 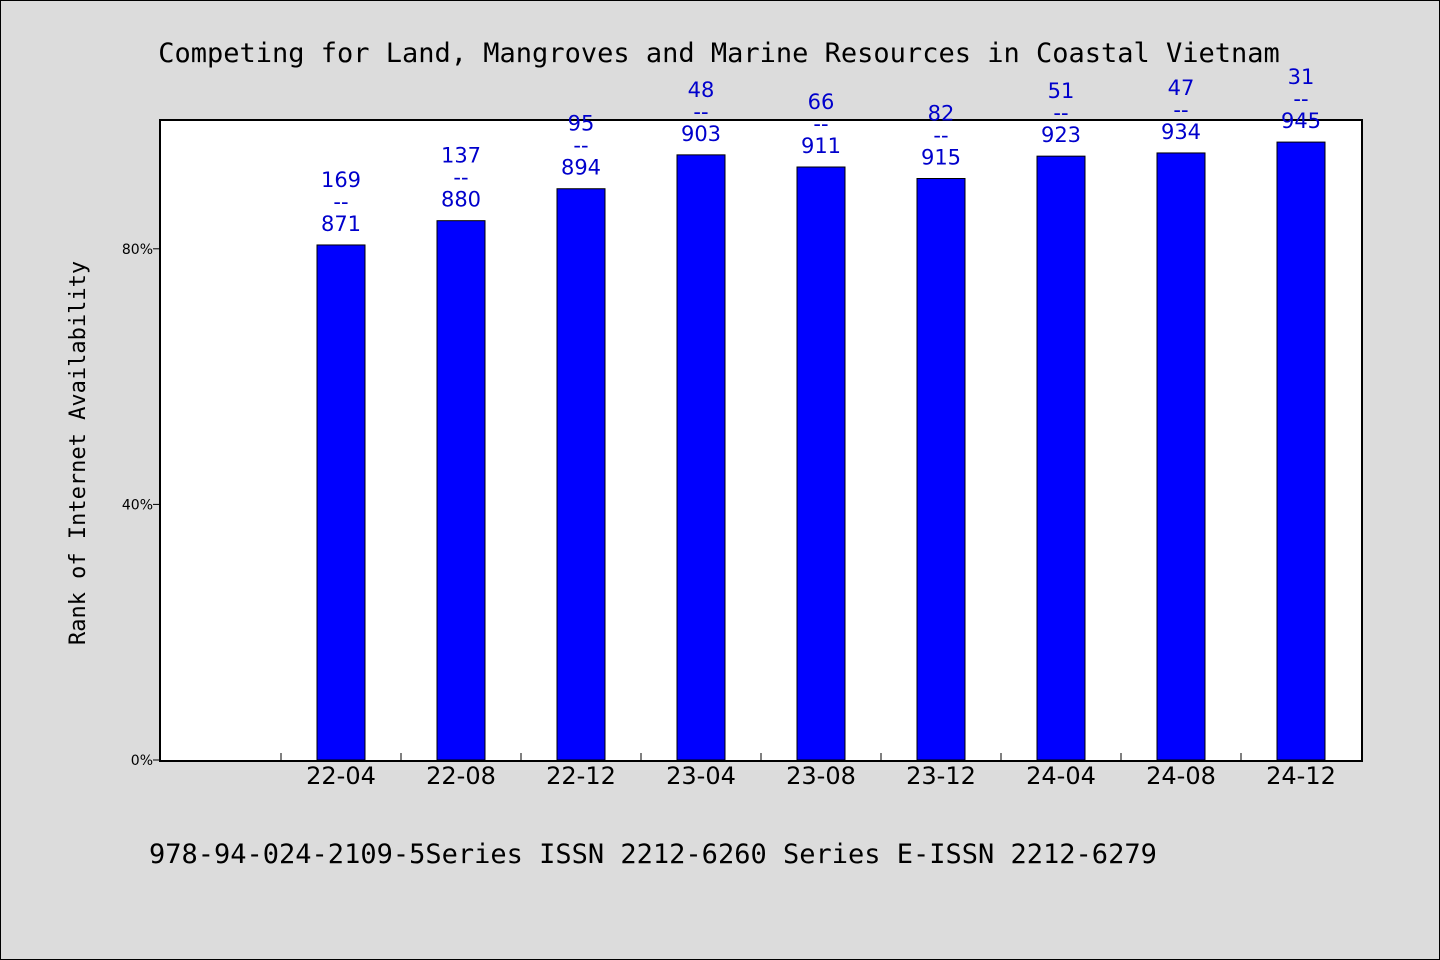 I want to click on bar-data-label: 95, so click(x=581, y=124).